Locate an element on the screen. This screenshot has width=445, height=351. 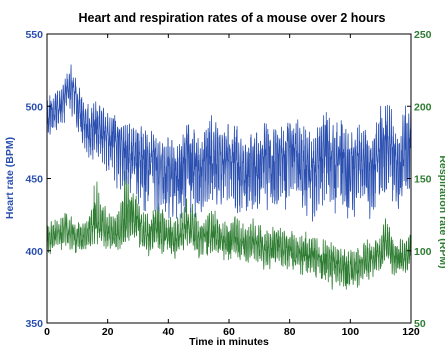
y-left-tick-label: 500 is located at coordinates (34, 107).